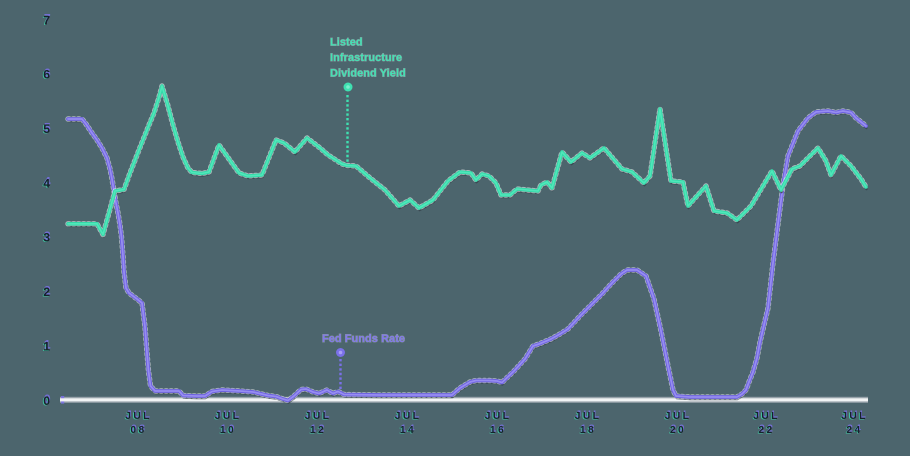 The width and height of the screenshot is (910, 456). Describe the element at coordinates (366, 58) in the screenshot. I see `svg-text: Infrastructure` at that location.